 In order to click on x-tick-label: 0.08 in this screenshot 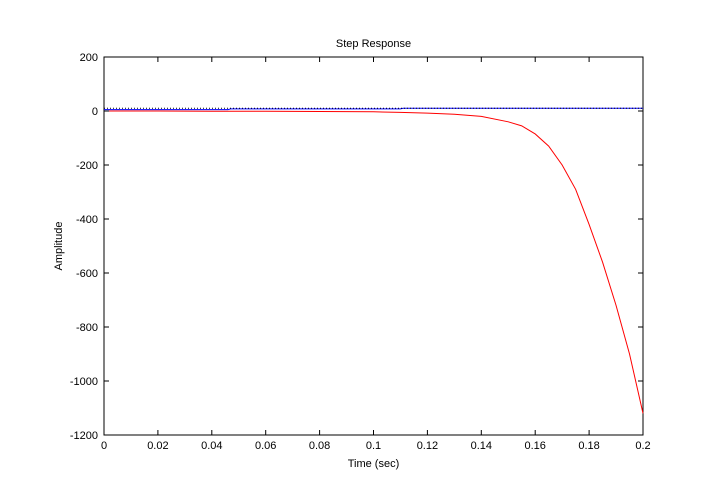, I will do `click(319, 446)`.